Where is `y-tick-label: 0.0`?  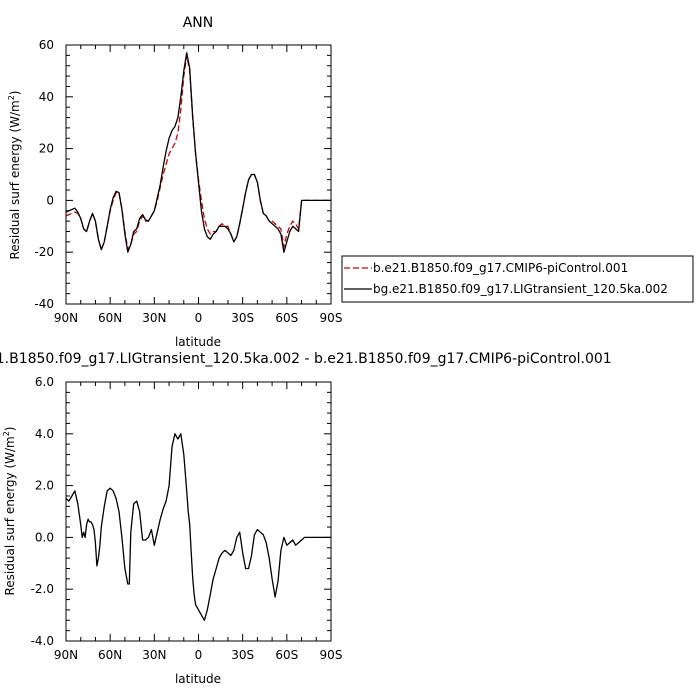
y-tick-label: 0.0 is located at coordinates (44, 537).